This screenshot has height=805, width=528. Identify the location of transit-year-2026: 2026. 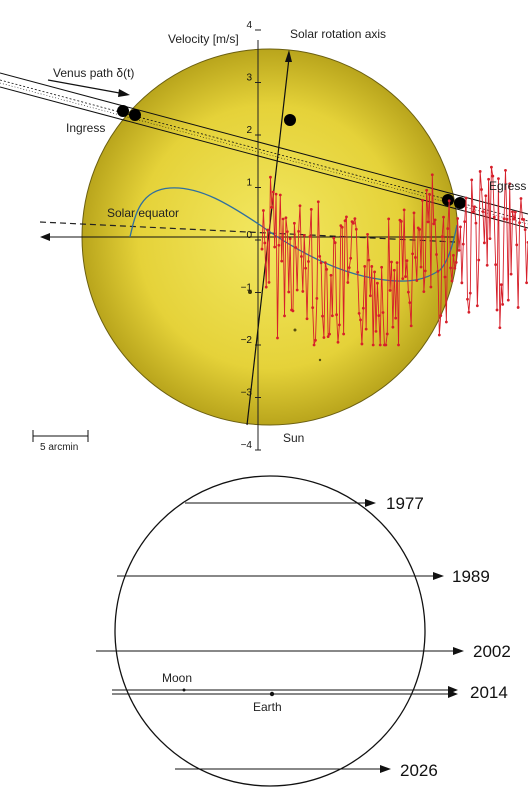
(419, 770).